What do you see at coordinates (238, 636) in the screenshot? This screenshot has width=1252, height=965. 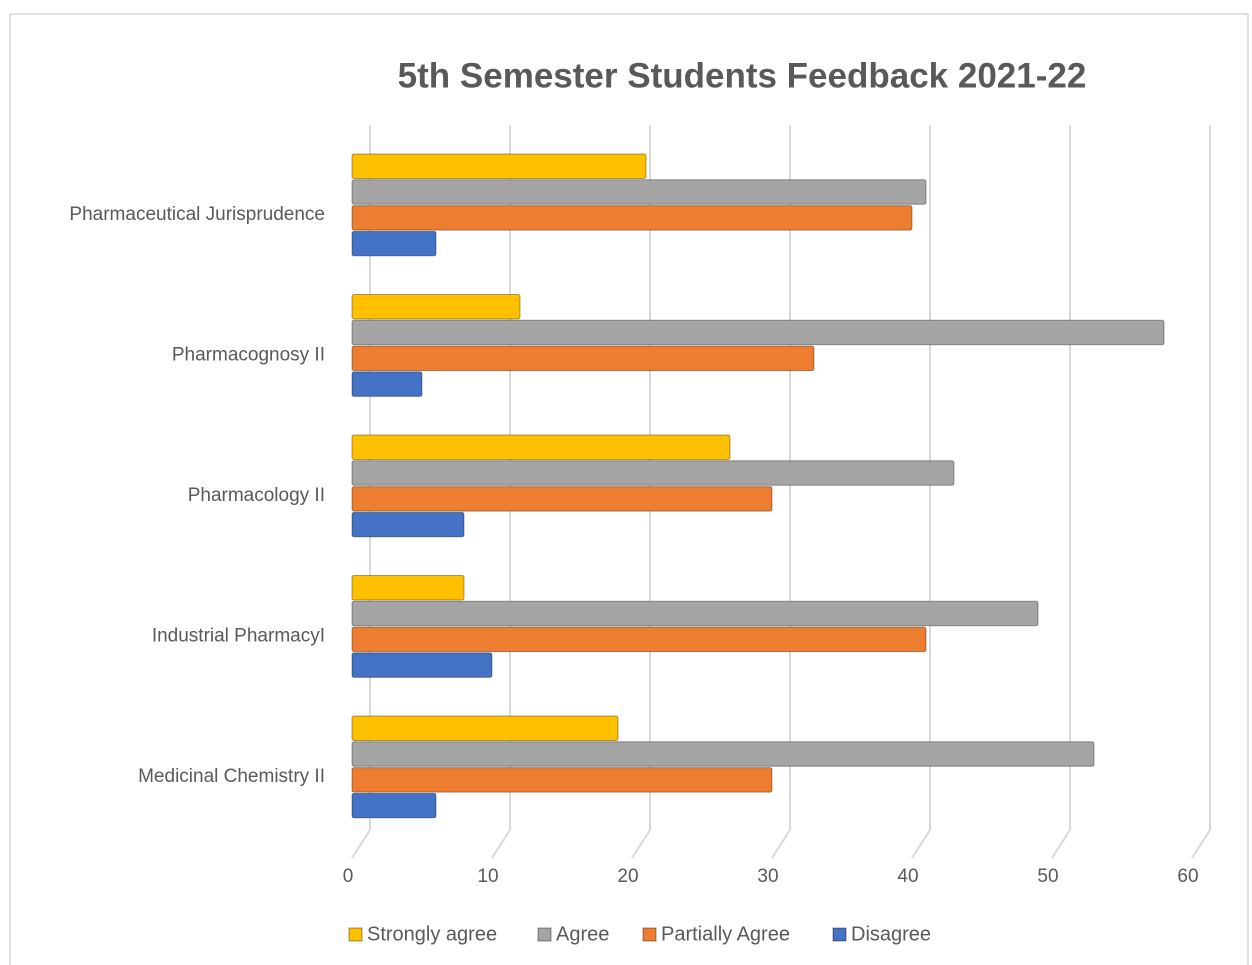 I see `y-tick-label: Industrial PharmacyI` at bounding box center [238, 636].